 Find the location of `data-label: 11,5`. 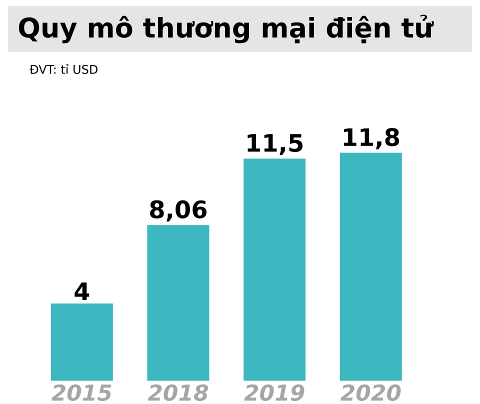

data-label: 11,5 is located at coordinates (275, 144).